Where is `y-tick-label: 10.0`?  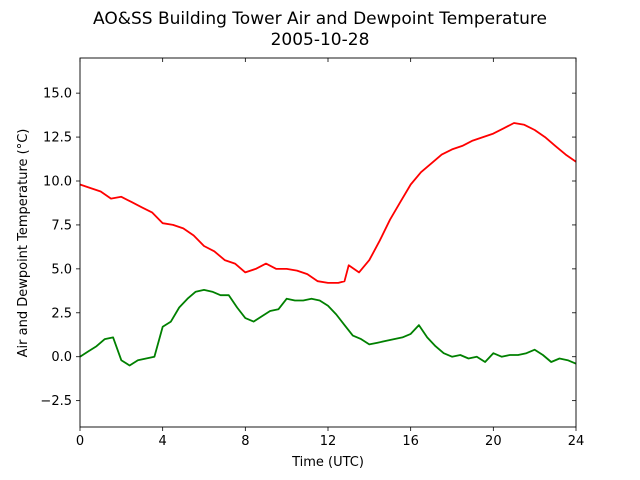
y-tick-label: 10.0 is located at coordinates (57, 182).